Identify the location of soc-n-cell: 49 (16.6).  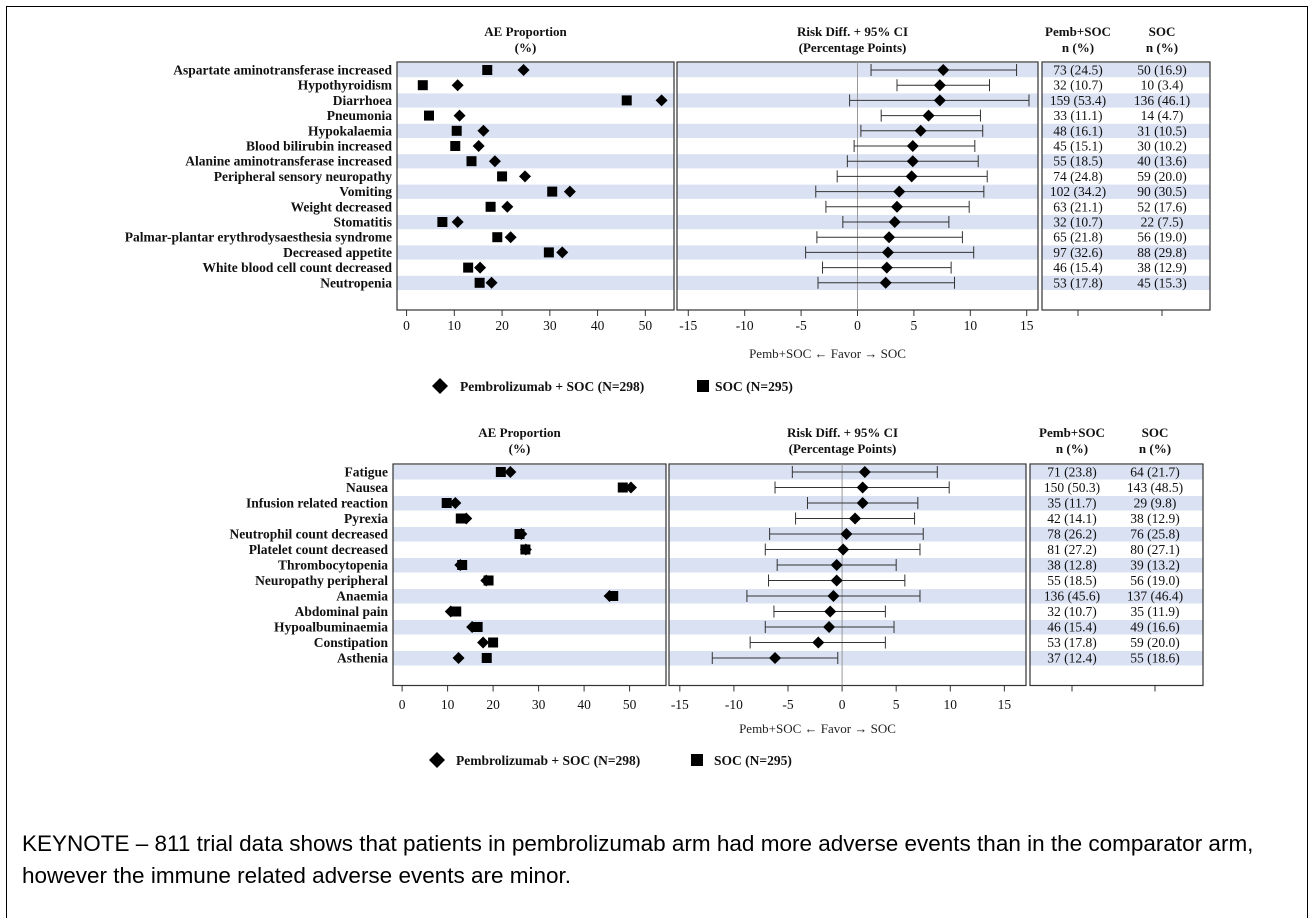
(1155, 627).